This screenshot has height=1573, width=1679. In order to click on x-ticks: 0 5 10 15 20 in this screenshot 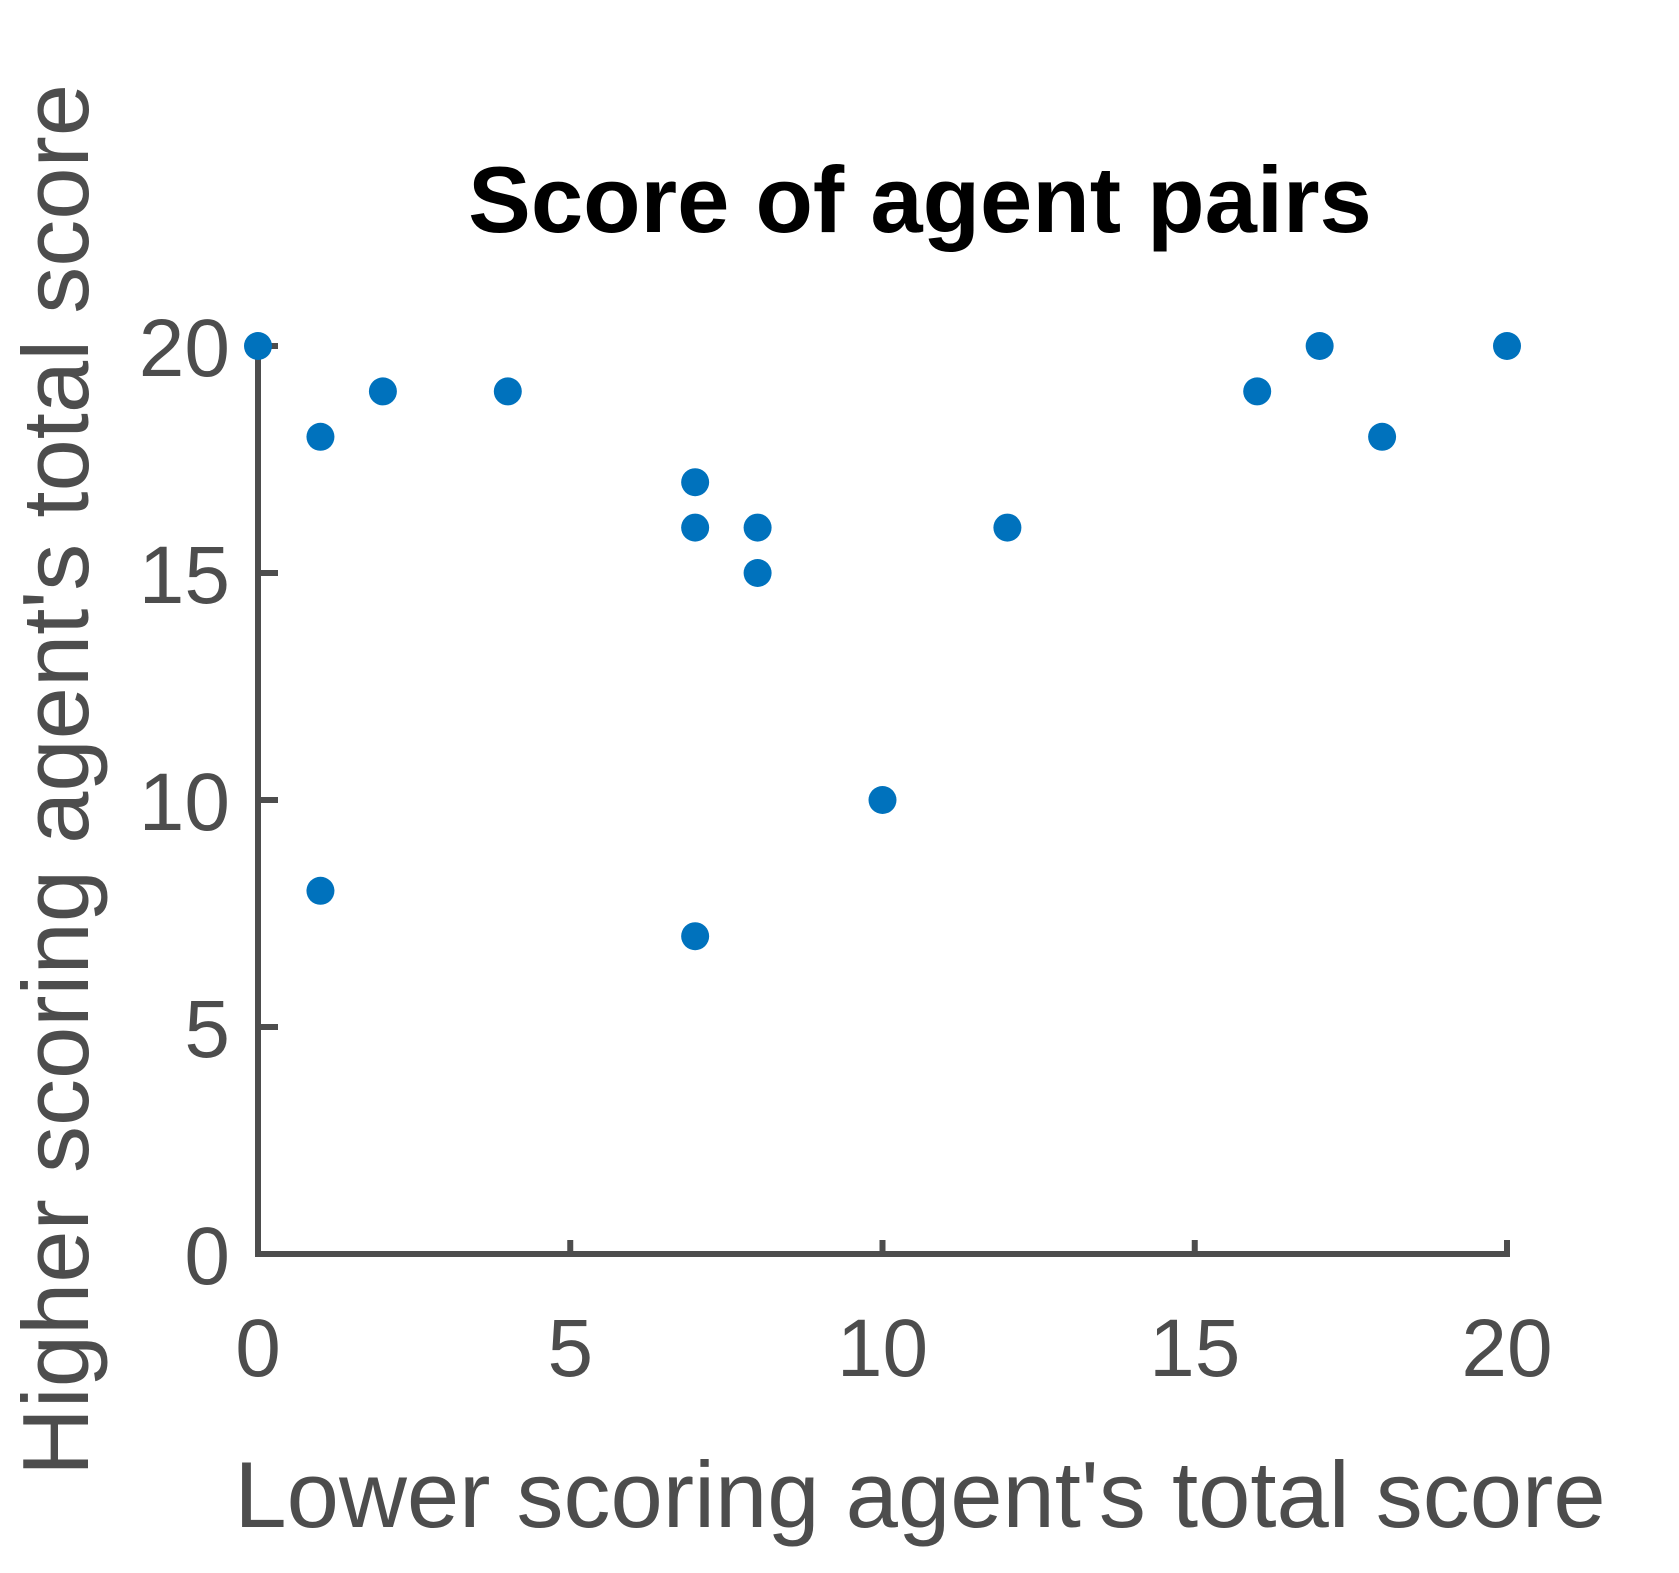, I will do `click(894, 1317)`.